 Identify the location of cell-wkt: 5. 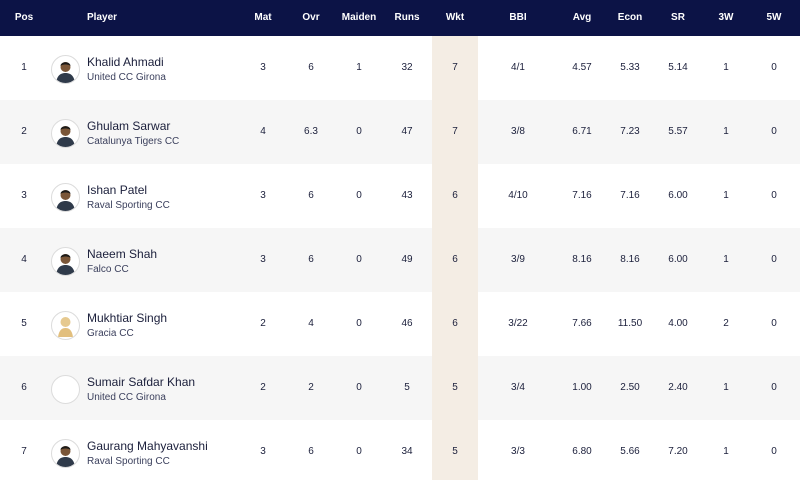
(455, 451).